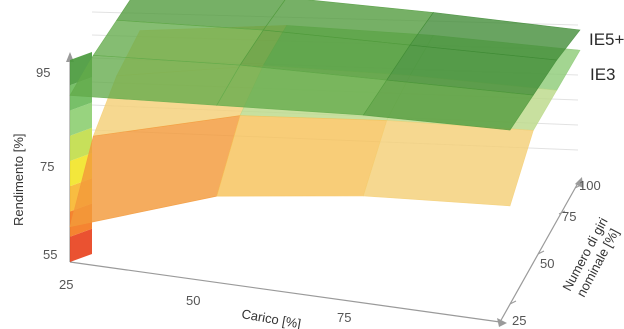 The image size is (624, 329). Describe the element at coordinates (344, 317) in the screenshot. I see `x-tick-label: 75` at that location.